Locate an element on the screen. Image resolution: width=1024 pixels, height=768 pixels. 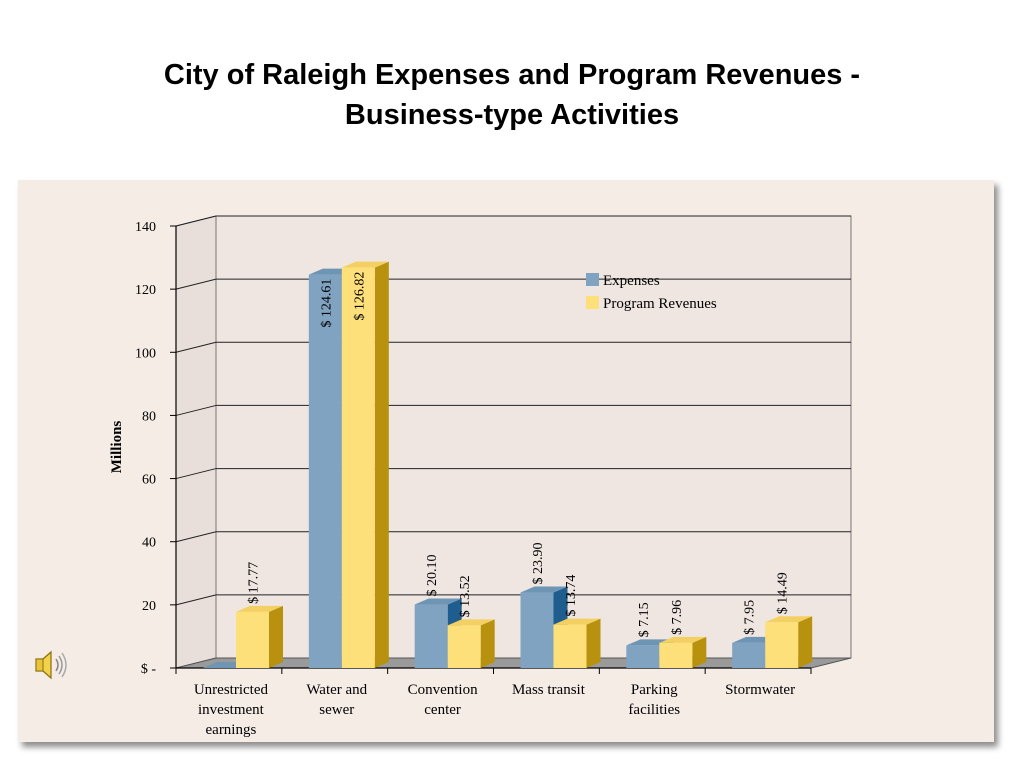
x-tick-label: Convention is located at coordinates (443, 690).